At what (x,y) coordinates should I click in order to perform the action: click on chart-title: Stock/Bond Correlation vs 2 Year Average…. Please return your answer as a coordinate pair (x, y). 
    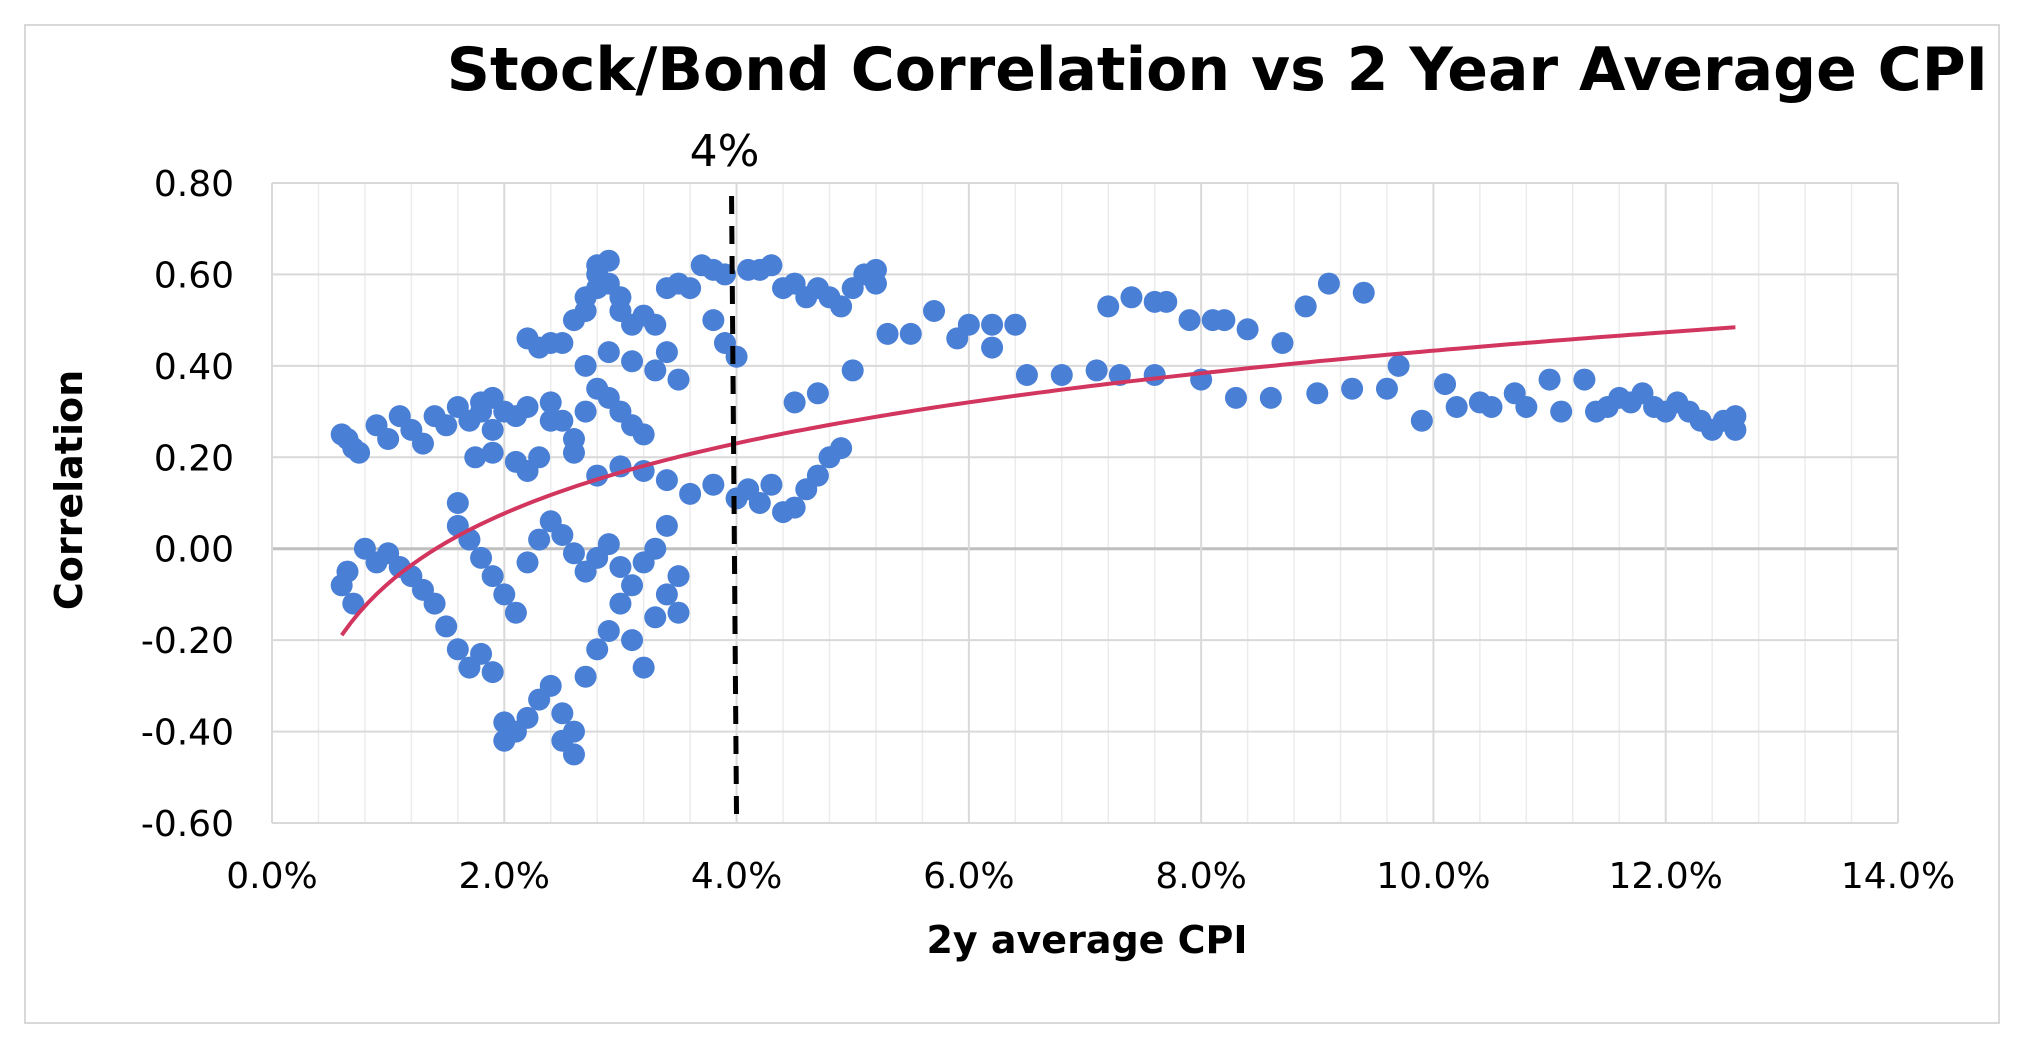
    Looking at the image, I should click on (1217, 70).